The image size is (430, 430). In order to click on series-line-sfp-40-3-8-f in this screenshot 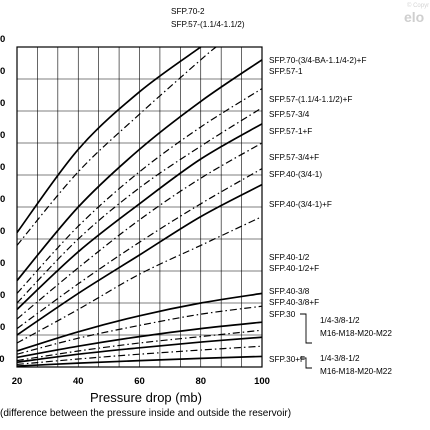, I will do `click(139, 345)`.